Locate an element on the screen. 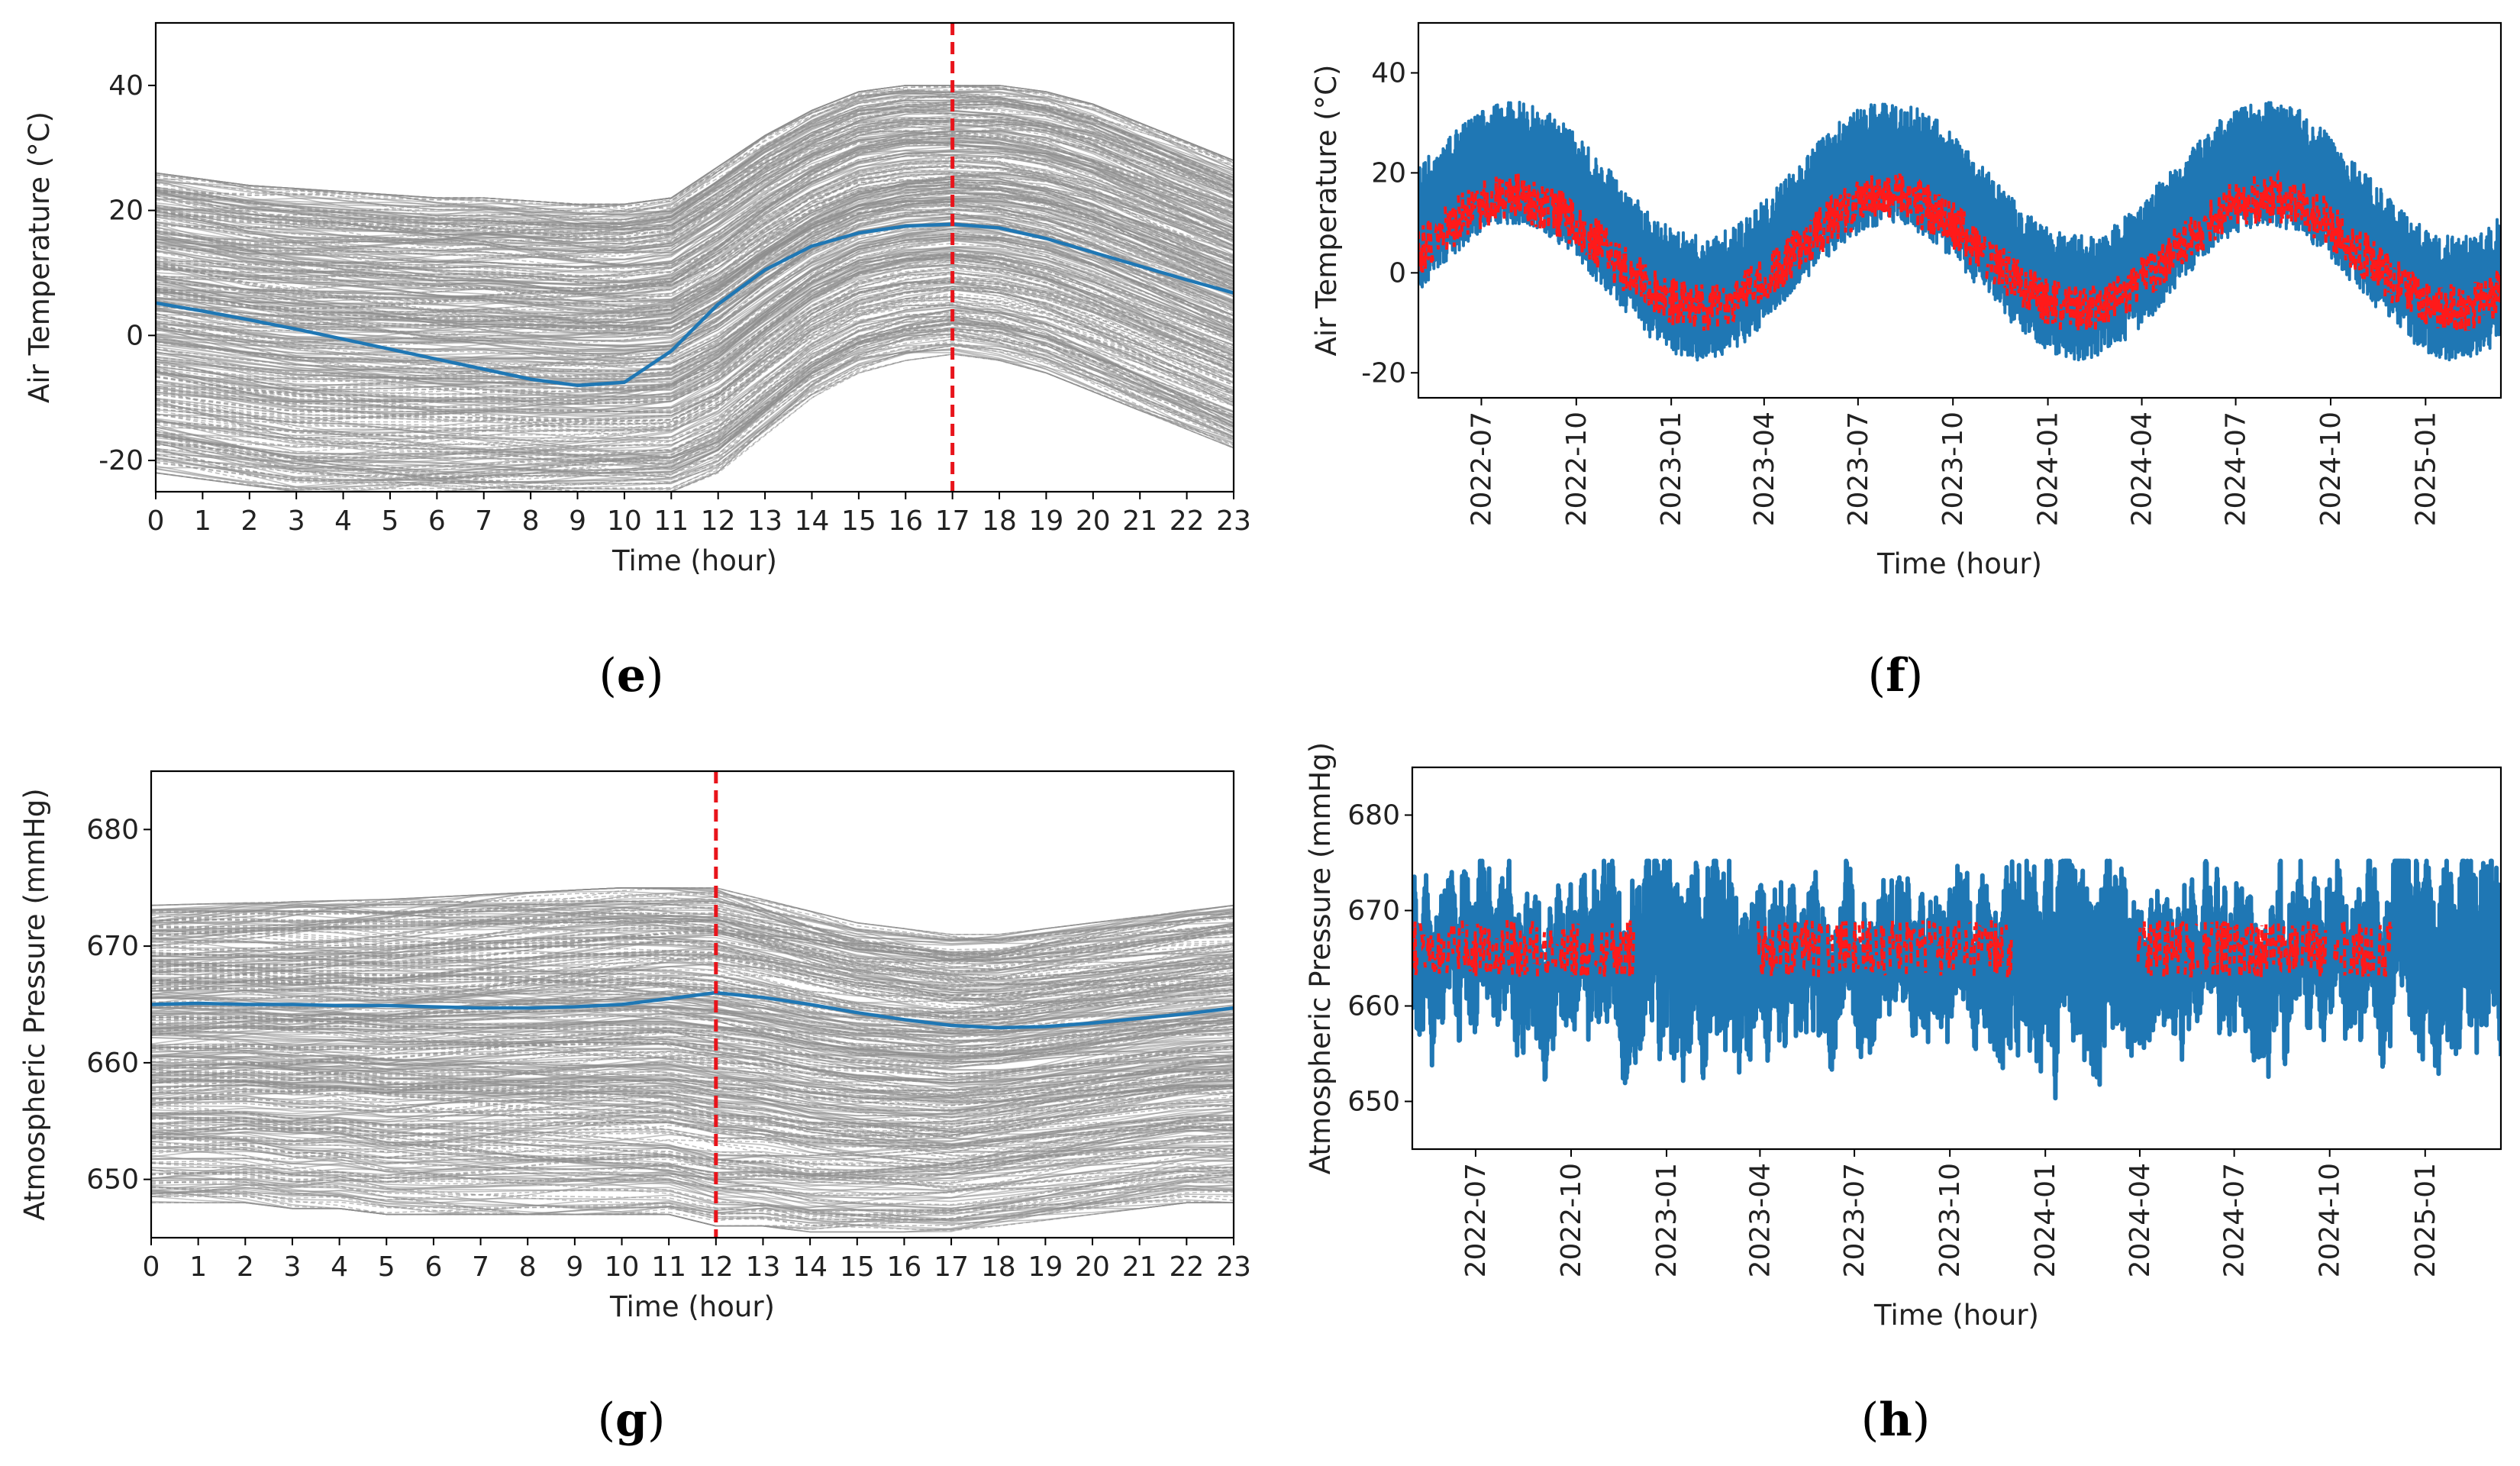 This screenshot has height=1466, width=2520. x-tick-label-e: 3 is located at coordinates (296, 521).